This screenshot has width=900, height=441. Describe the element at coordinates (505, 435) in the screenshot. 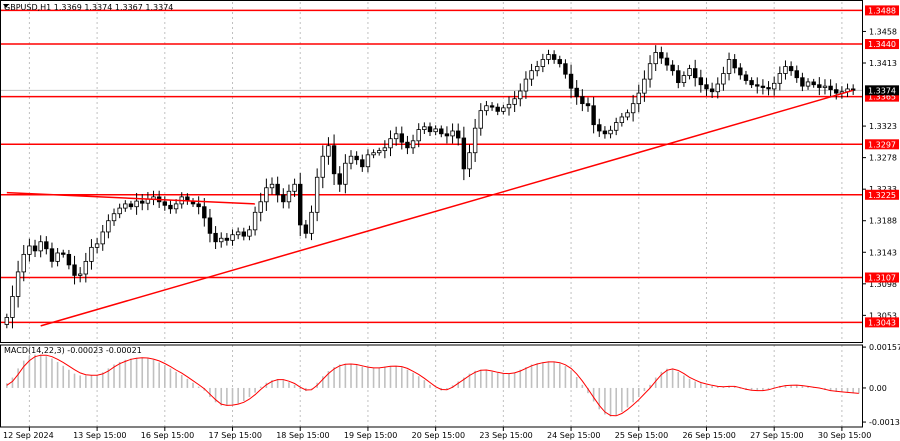

I see `time-tick-label: 23 Sep 15:00` at that location.